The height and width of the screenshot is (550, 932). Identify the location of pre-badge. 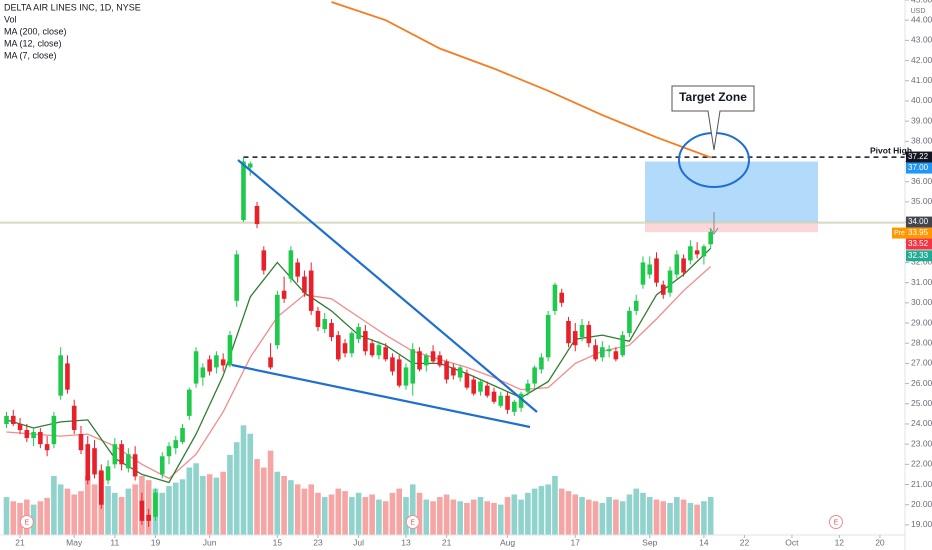
(899, 233).